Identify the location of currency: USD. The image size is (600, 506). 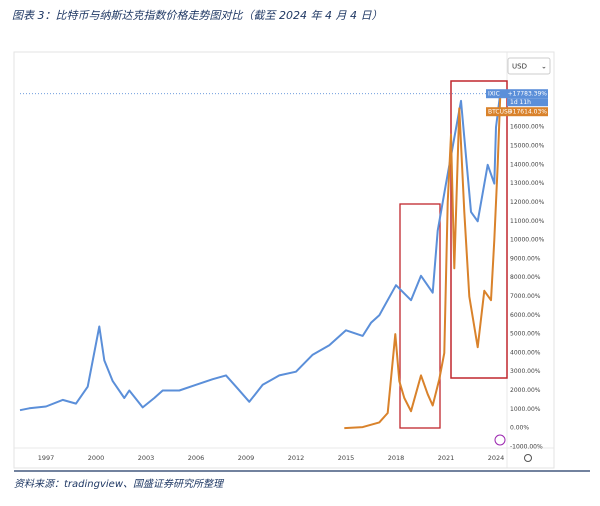
(519, 67).